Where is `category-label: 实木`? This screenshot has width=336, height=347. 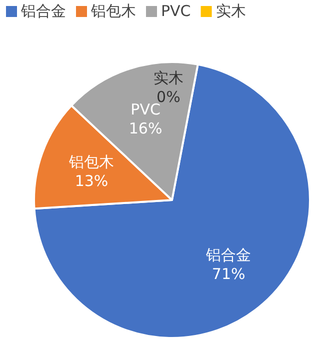 category-label: 实木 is located at coordinates (168, 77).